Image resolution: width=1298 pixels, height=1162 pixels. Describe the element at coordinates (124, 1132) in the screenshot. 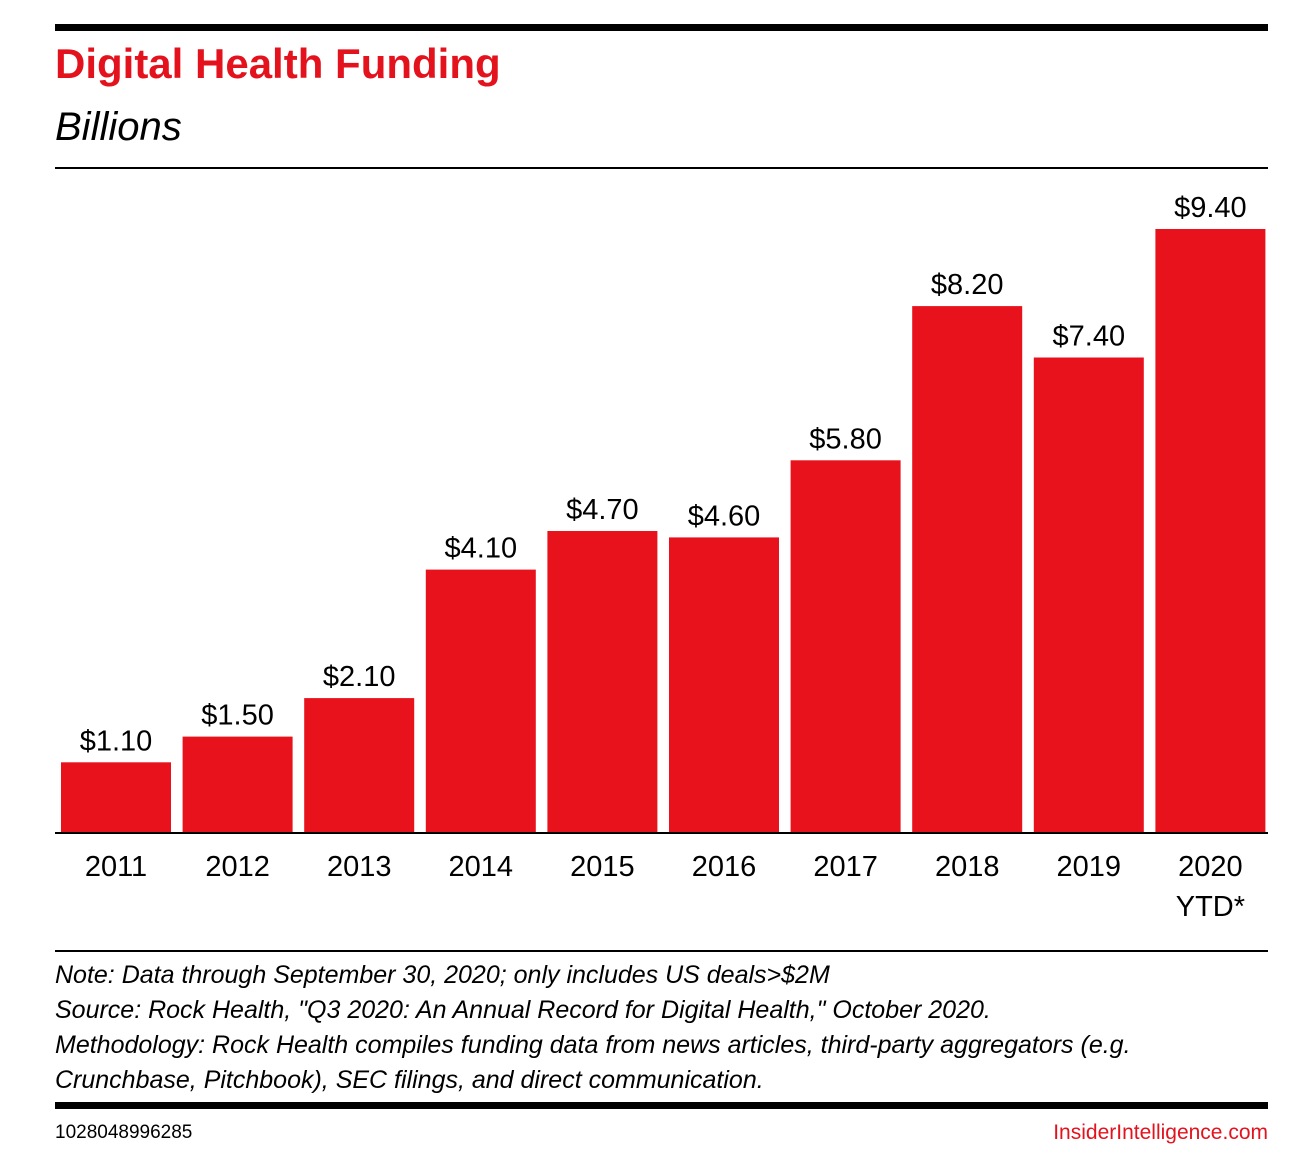

I see `chart-id: 1028048996285` at that location.